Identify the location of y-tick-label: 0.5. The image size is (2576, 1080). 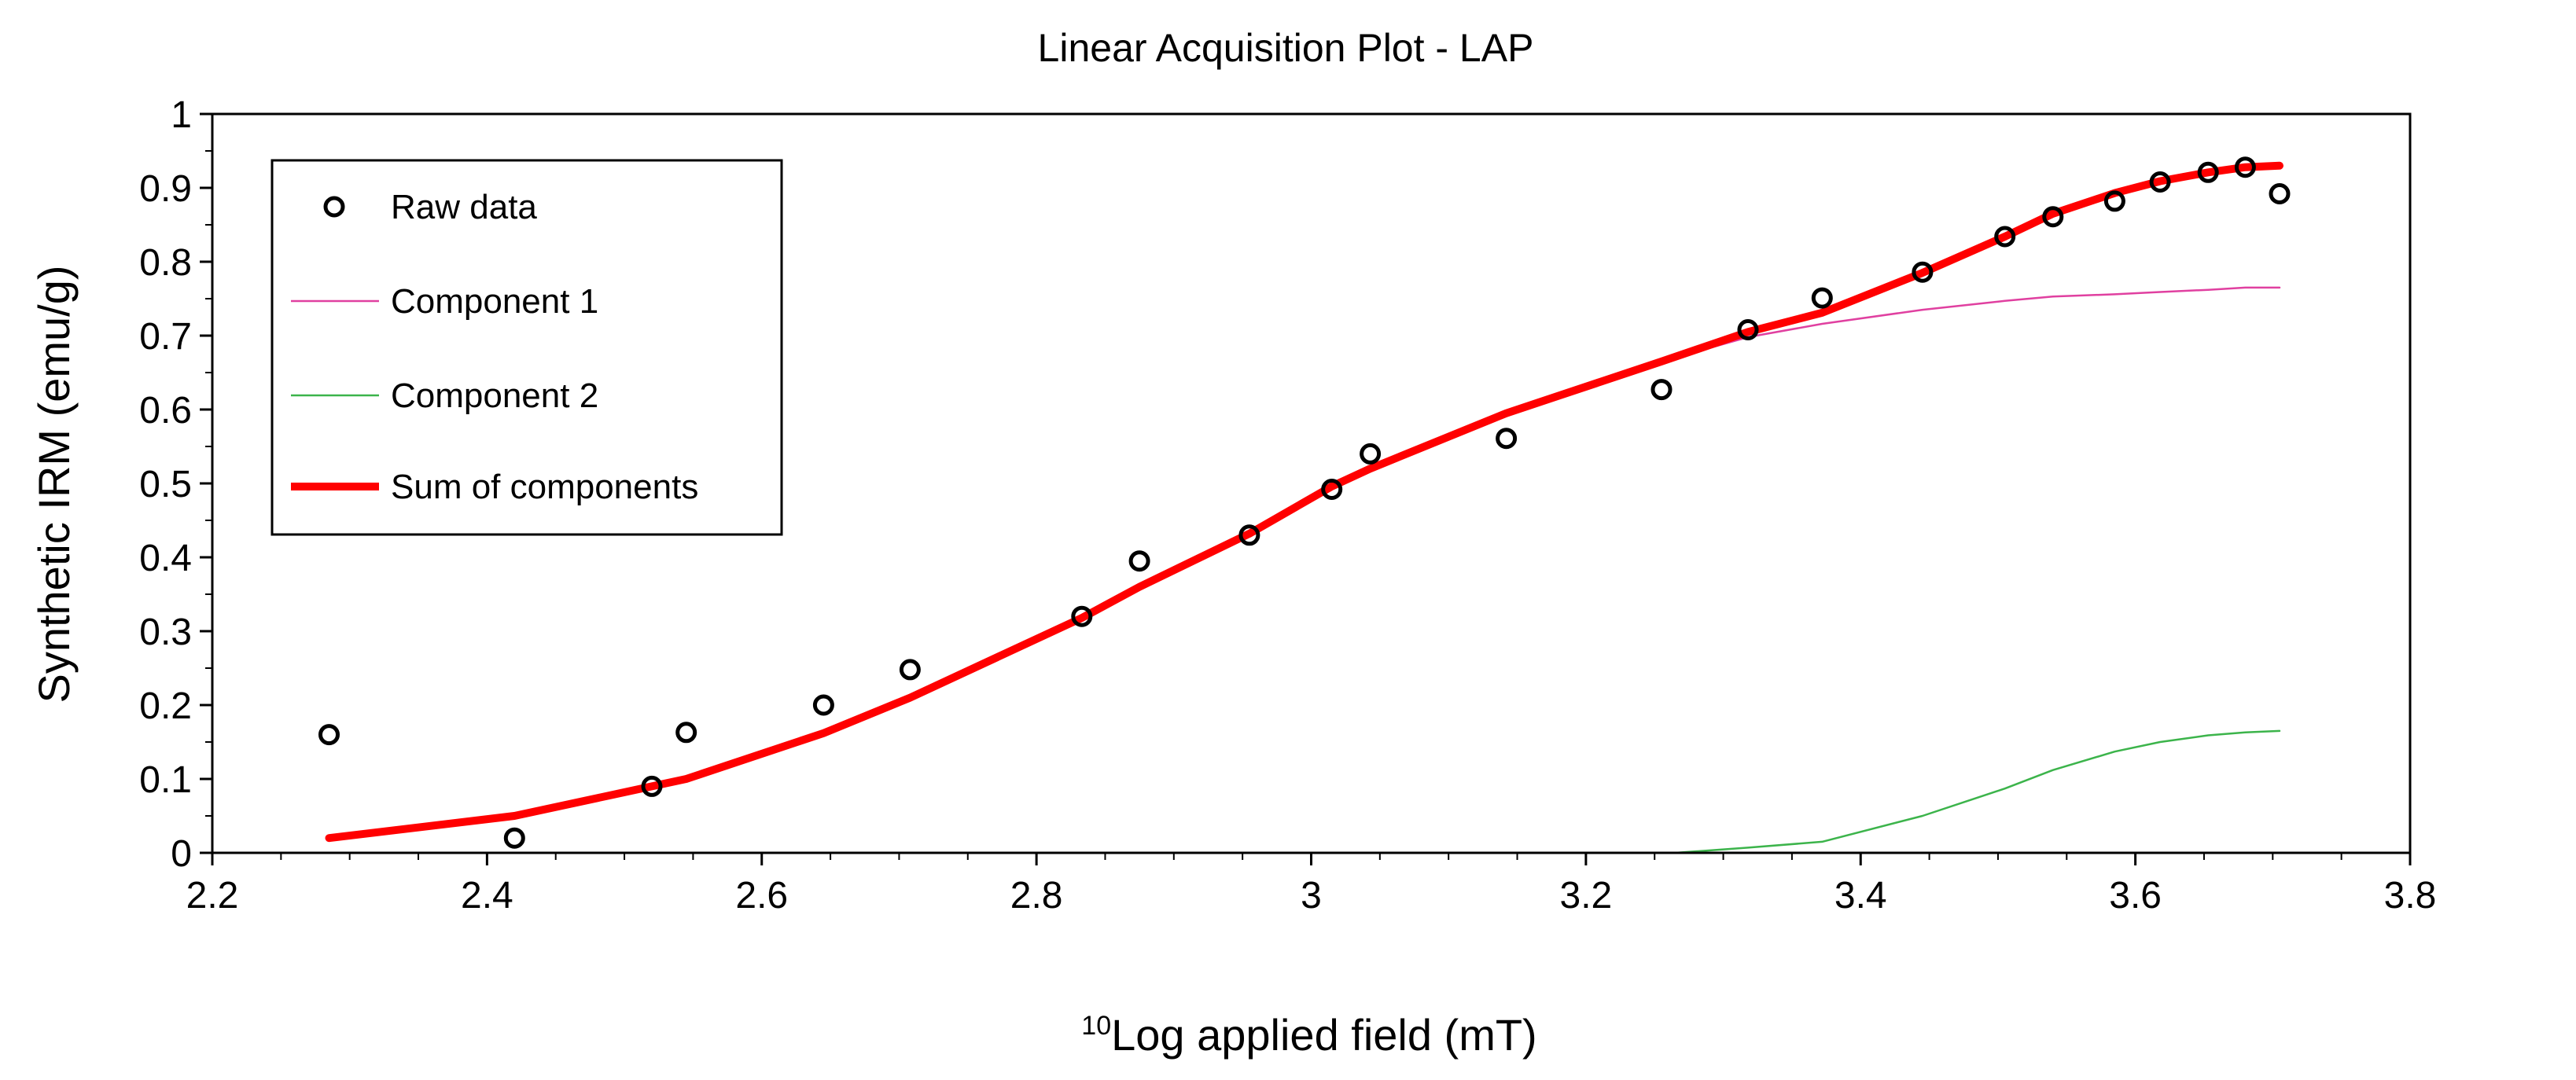
(165, 484).